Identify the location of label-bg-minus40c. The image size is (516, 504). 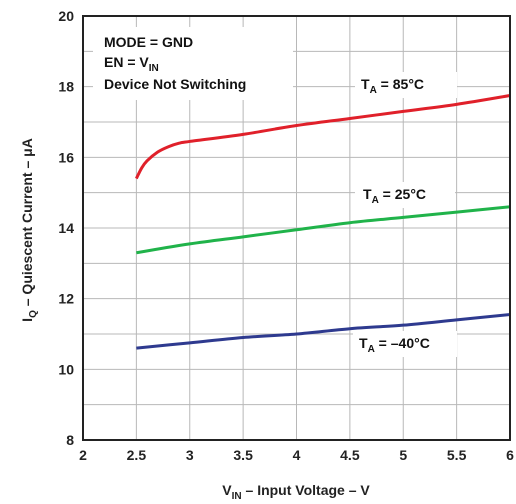
(405, 344).